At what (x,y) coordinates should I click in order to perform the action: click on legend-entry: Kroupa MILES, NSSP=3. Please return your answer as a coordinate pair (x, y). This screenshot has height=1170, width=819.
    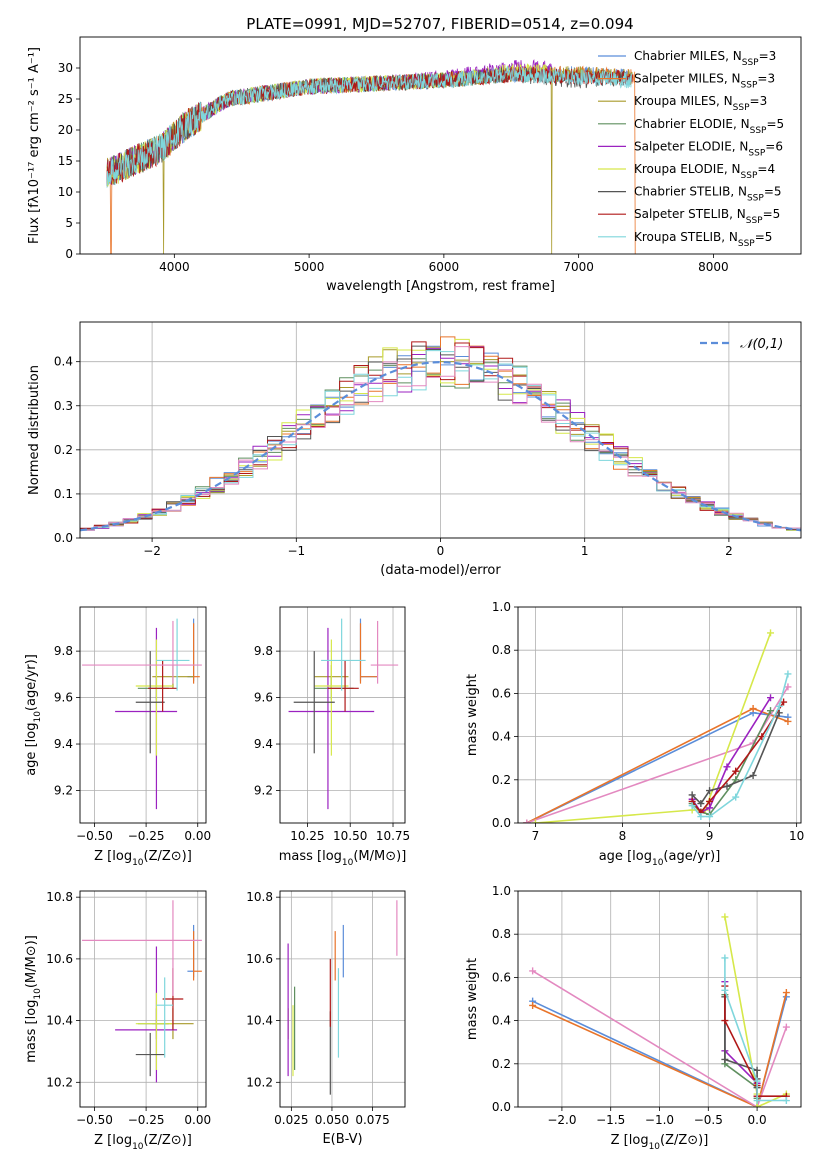
    Looking at the image, I should click on (700, 103).